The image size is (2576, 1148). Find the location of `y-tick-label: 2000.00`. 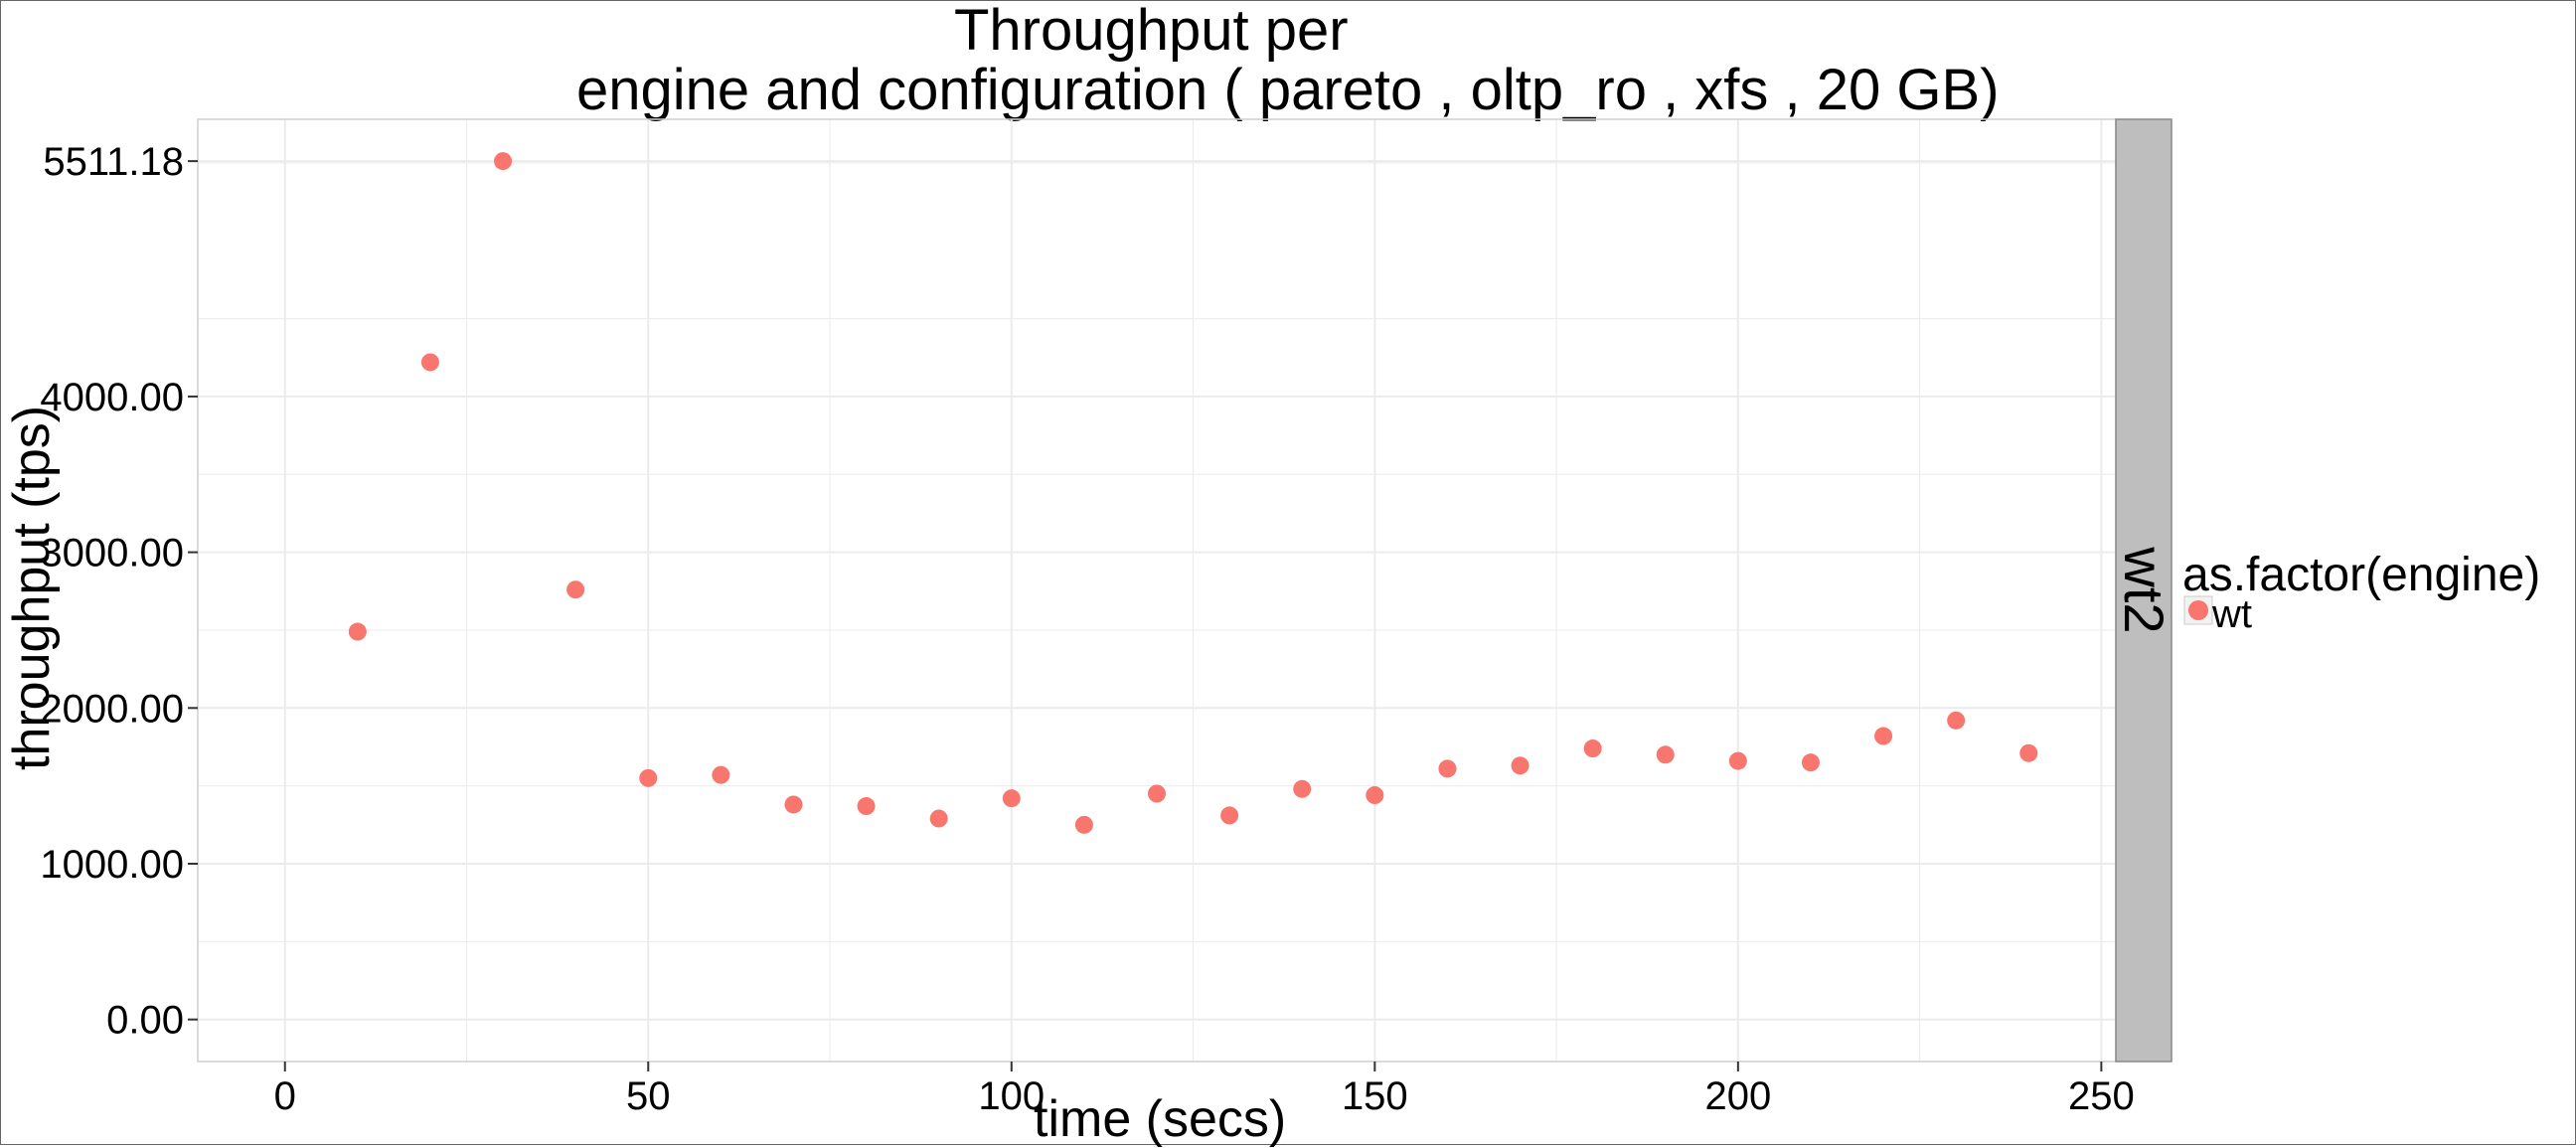

y-tick-label: 2000.00 is located at coordinates (112, 709).